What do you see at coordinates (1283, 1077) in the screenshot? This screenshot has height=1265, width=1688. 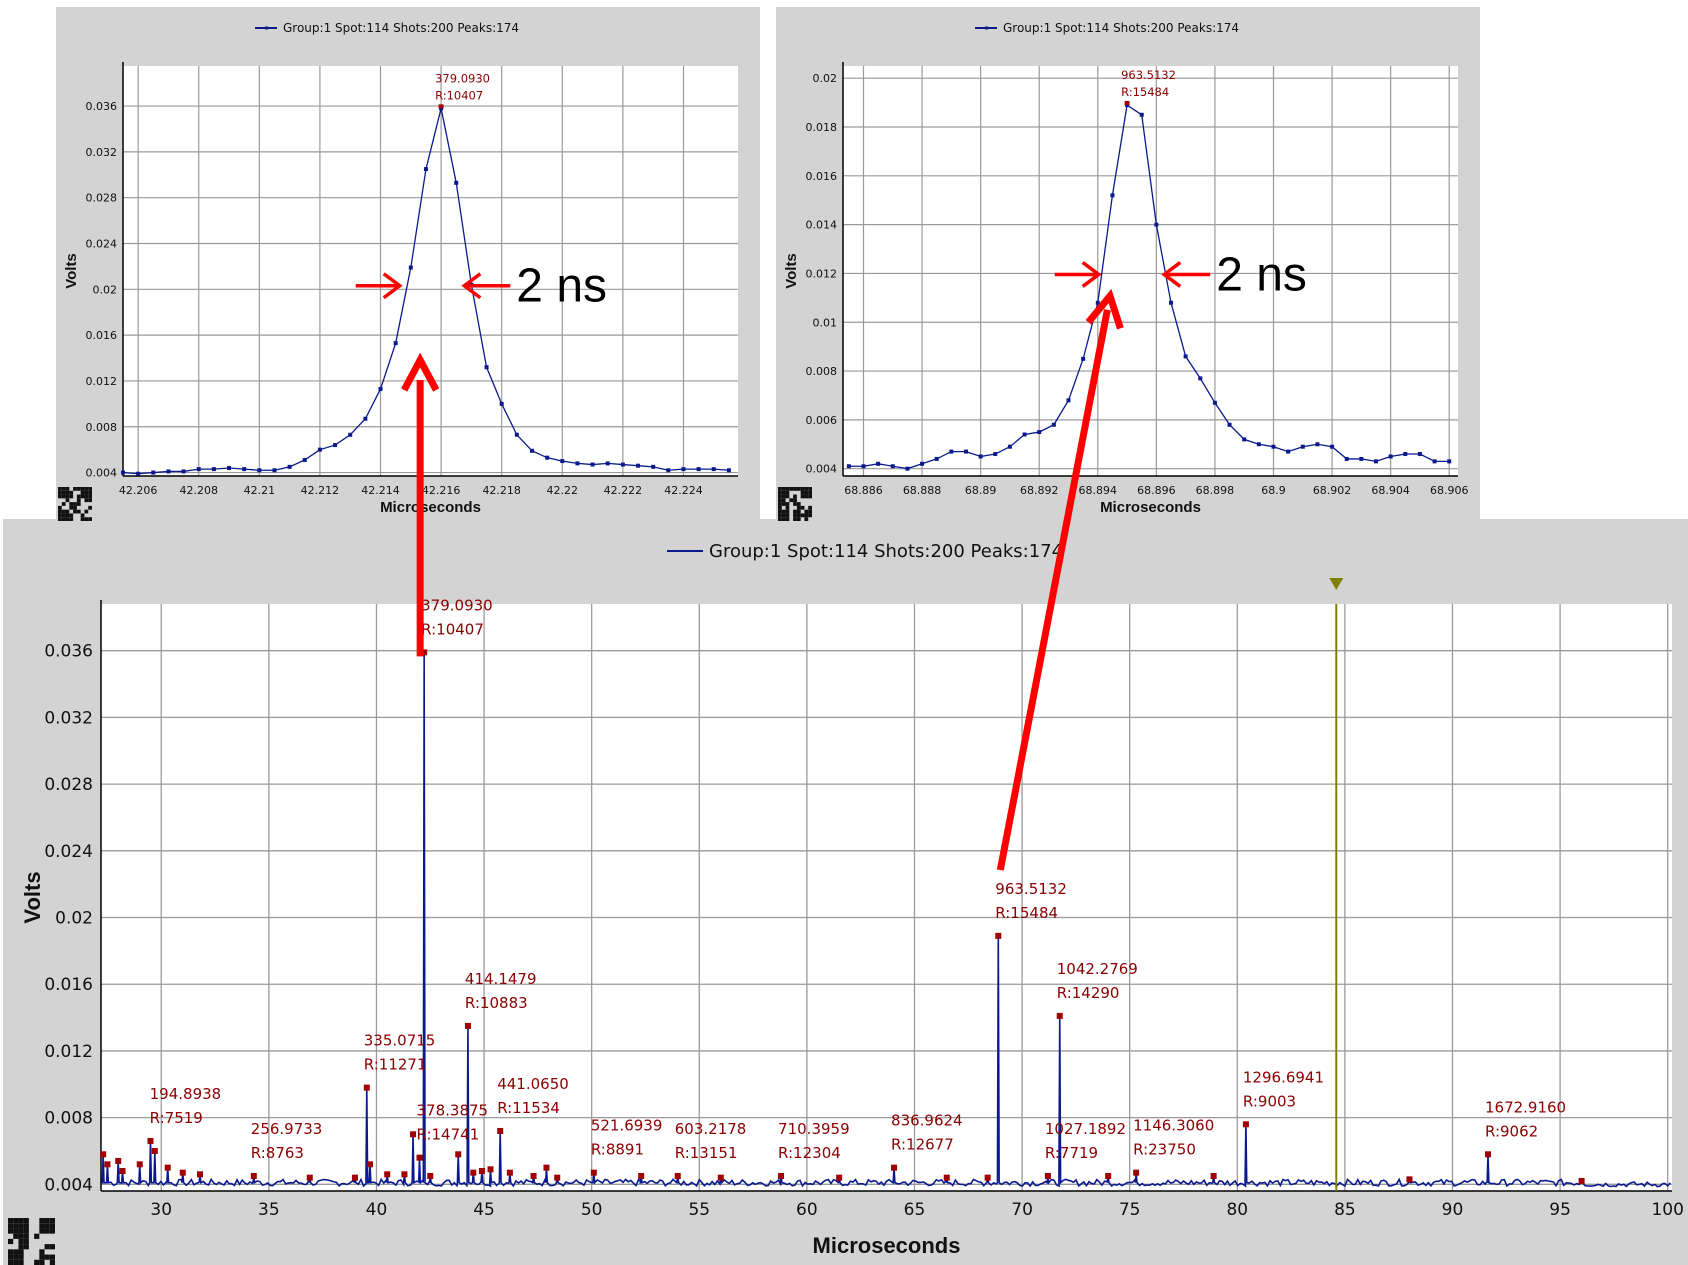 I see `main-peak-label-mz: 1296.6941` at bounding box center [1283, 1077].